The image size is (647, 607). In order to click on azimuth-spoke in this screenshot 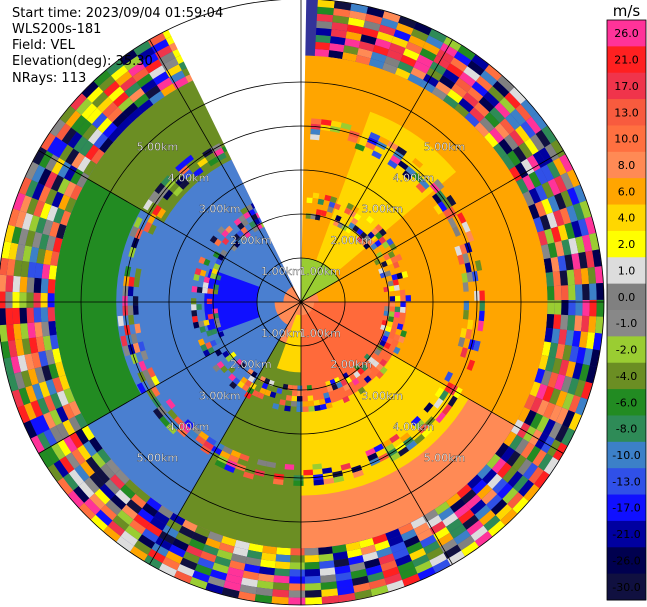, I will do `click(170, 226)`.